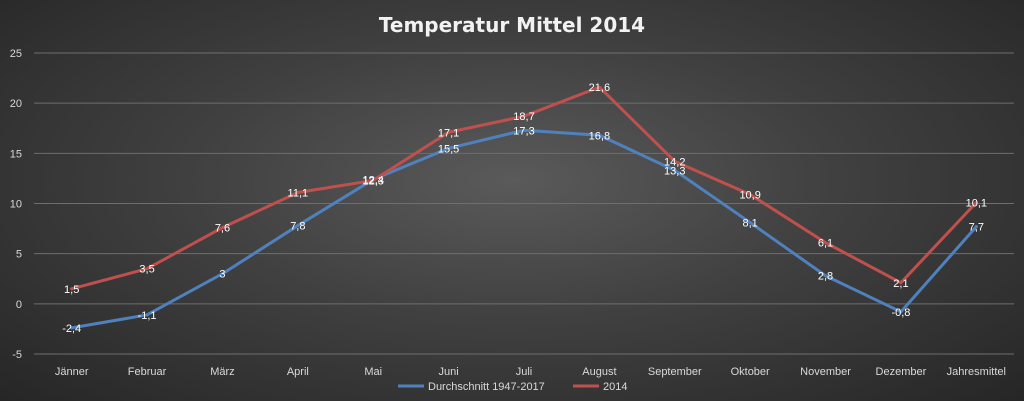 Image resolution: width=1024 pixels, height=401 pixels. Describe the element at coordinates (19, 255) in the screenshot. I see `y-tick-label: 5` at that location.